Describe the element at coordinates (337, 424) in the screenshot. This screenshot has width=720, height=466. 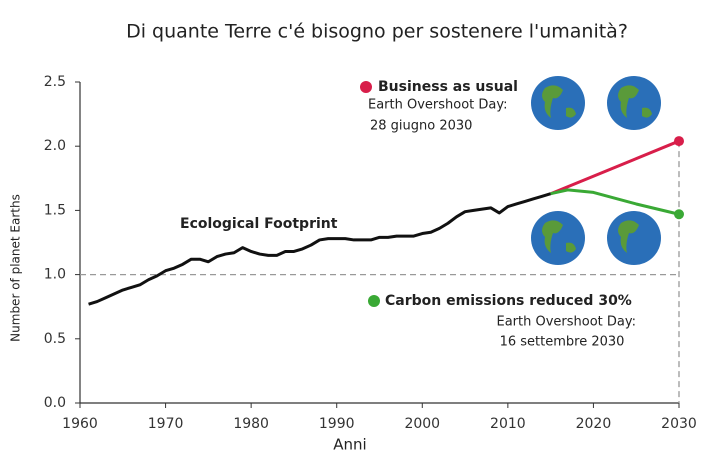
I see `x-tick-label: 1990` at that location.